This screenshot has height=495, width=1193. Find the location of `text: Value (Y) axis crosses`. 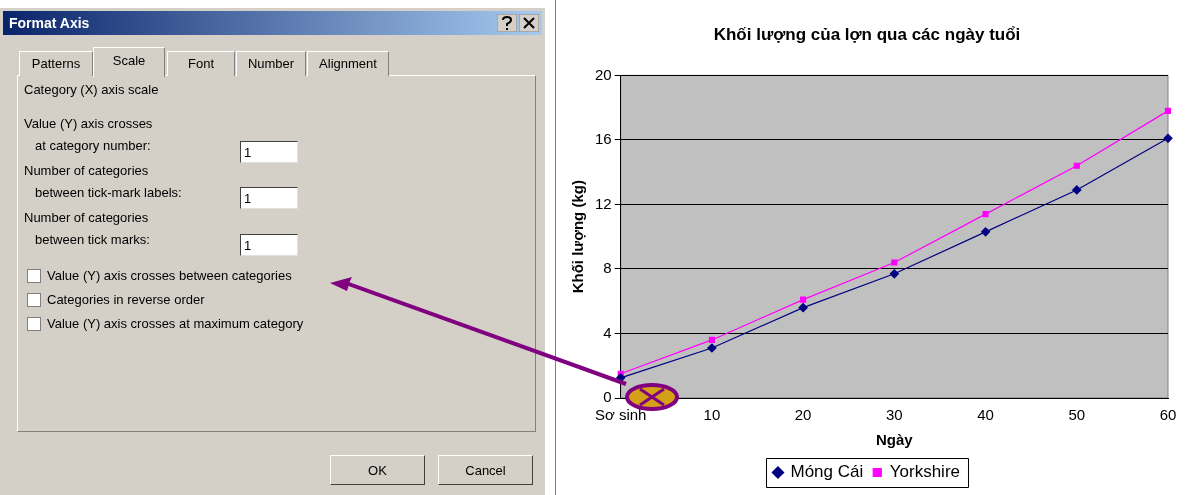

text: Value (Y) axis crosses is located at coordinates (88, 123).